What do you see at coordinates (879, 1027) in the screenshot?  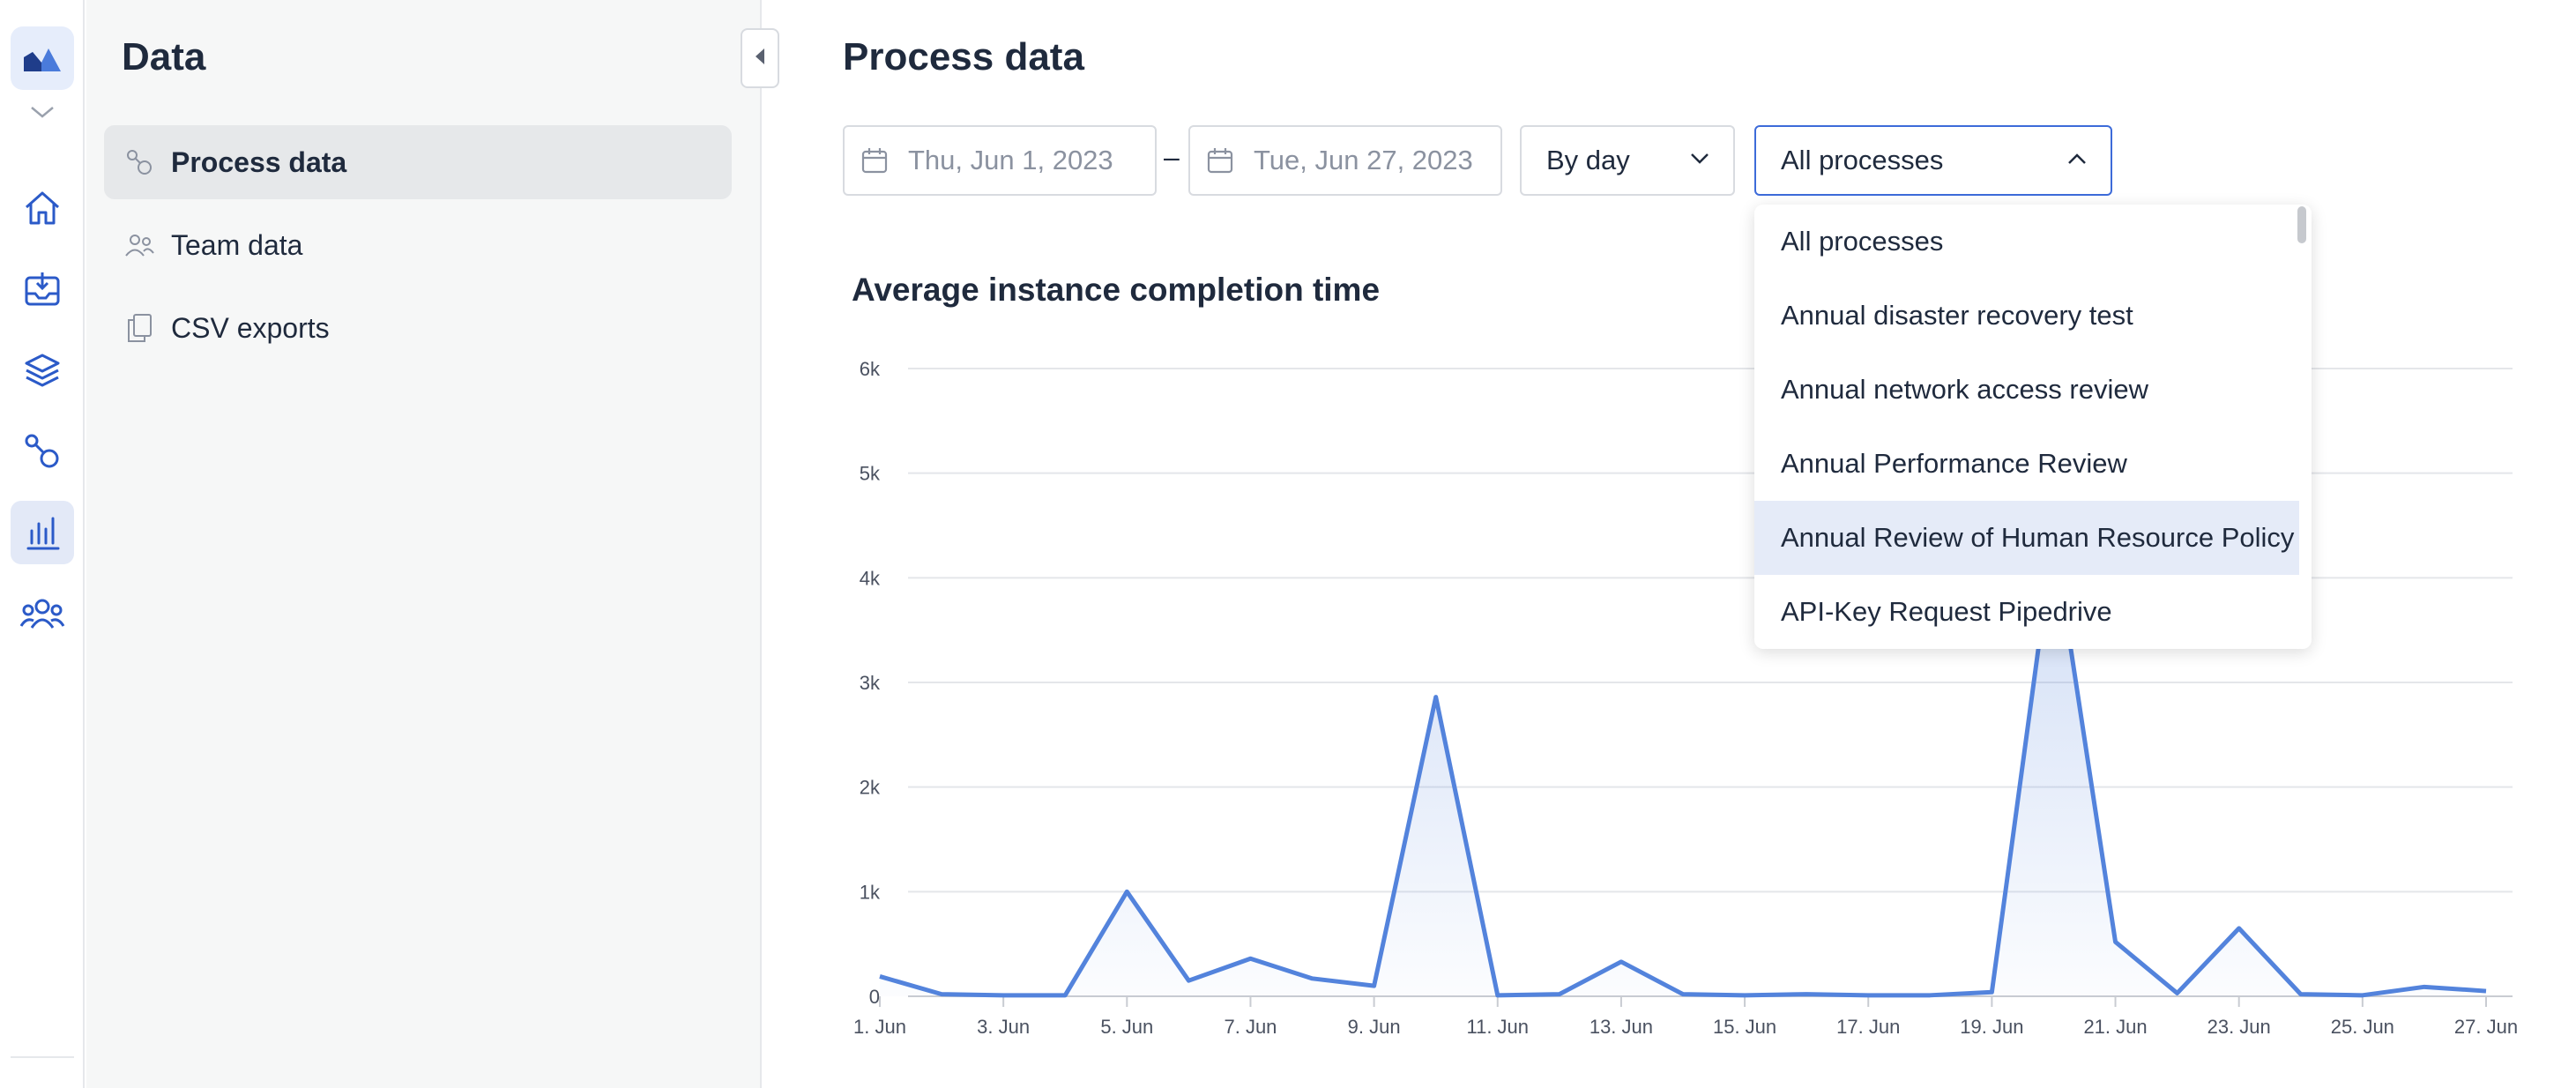 I see `x-tick-label: 1. Jun` at bounding box center [879, 1027].